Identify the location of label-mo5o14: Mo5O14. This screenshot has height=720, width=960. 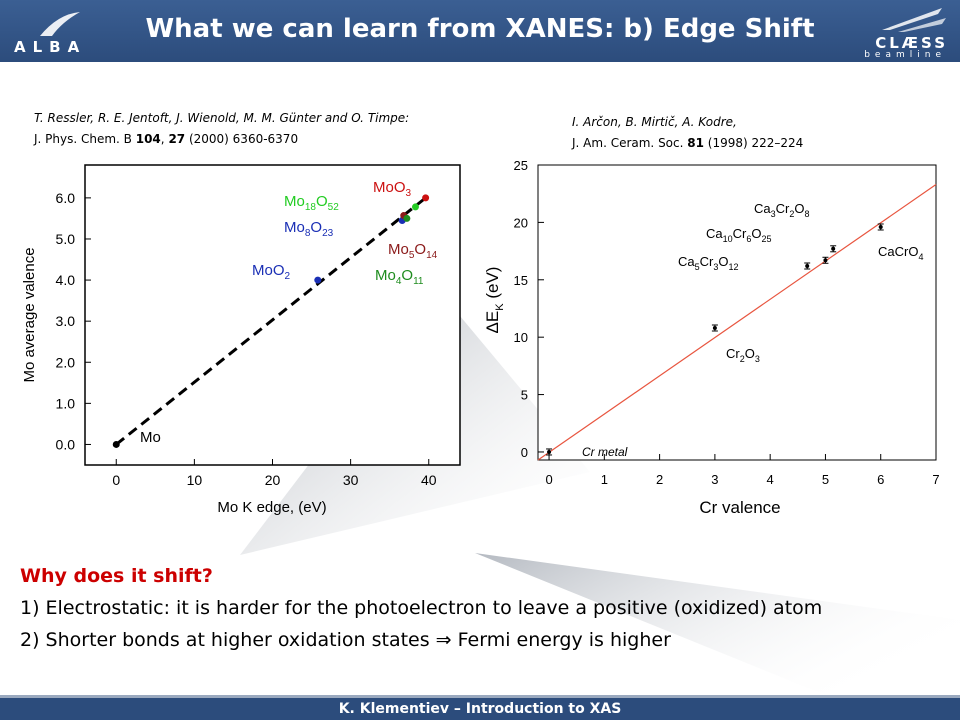
(413, 251).